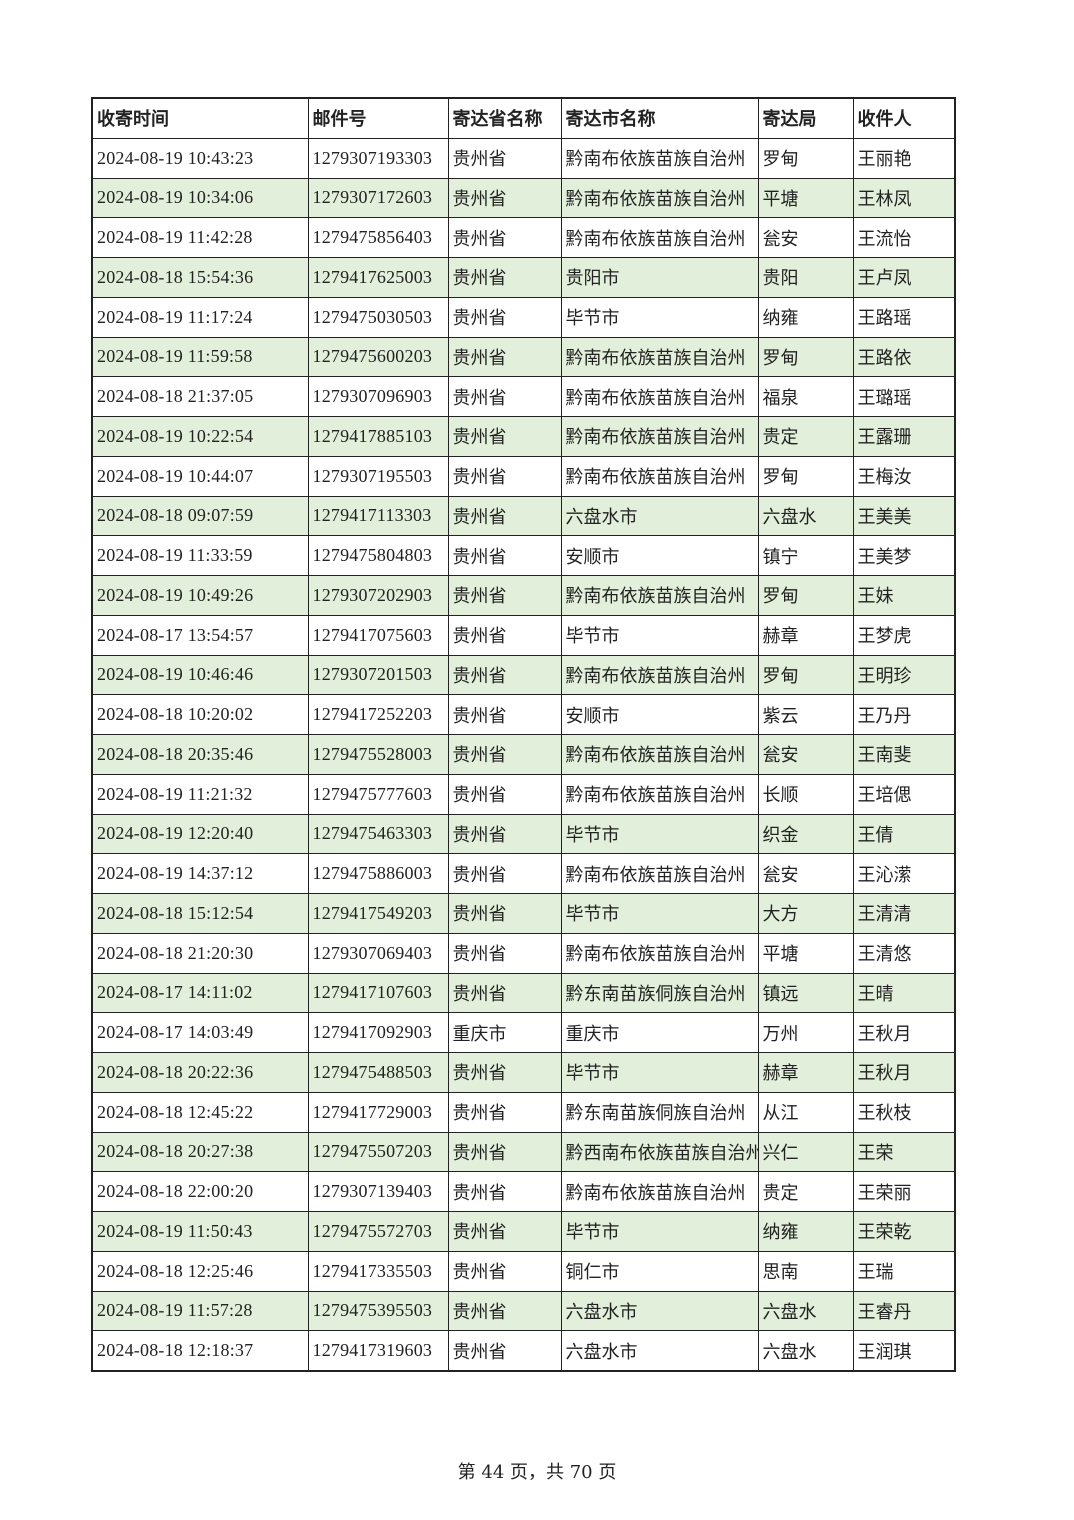  Describe the element at coordinates (200, 873) in the screenshot. I see `cell-time: 2024-08-19 14:37:12` at that location.